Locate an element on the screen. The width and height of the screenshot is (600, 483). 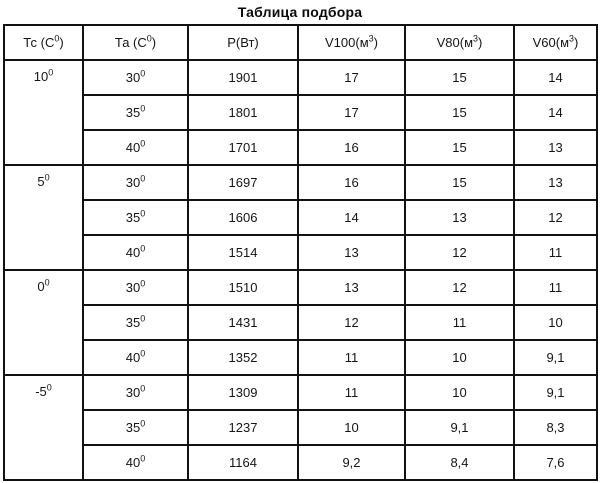
p-cell: 1514 is located at coordinates (243, 252).